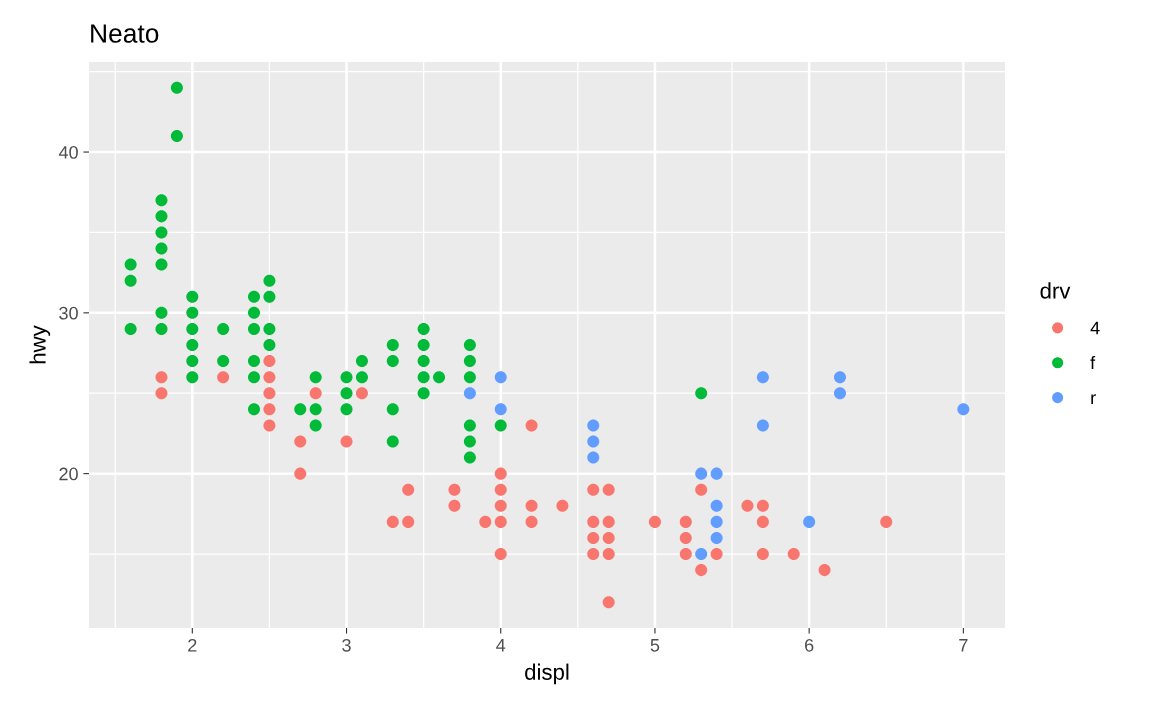 The height and width of the screenshot is (711, 1152). I want to click on x-tick-label: 3, so click(346, 645).